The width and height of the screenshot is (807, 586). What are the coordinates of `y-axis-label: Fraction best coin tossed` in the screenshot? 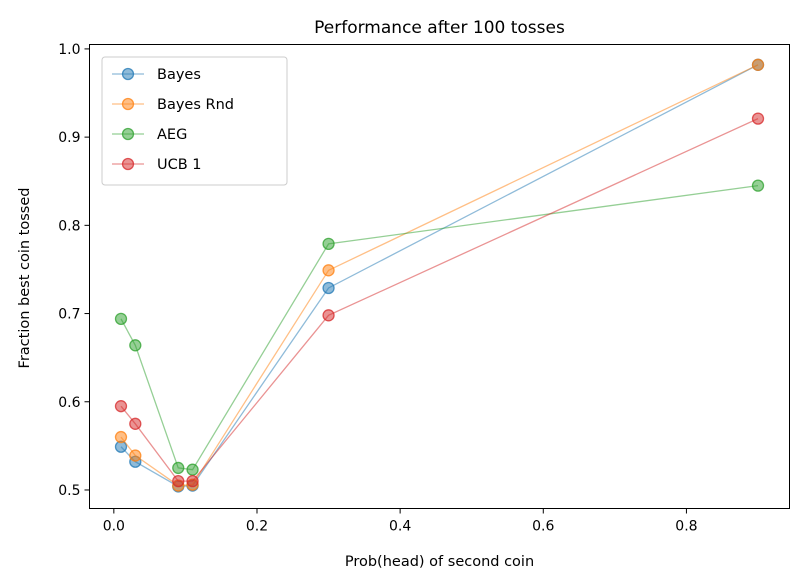 It's located at (25, 278).